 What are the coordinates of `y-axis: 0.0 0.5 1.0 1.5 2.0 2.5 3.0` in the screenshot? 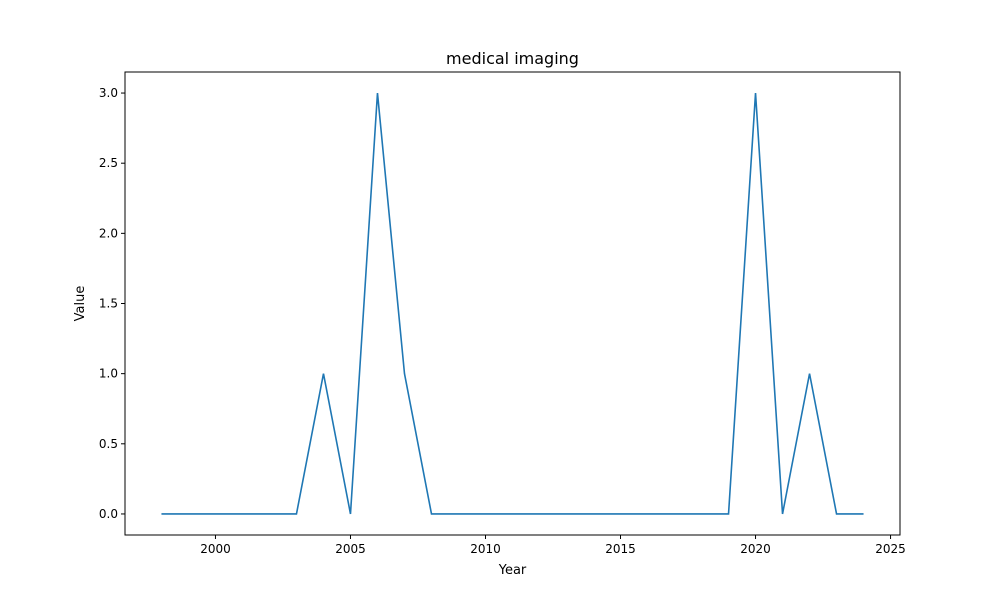 It's located at (112, 303).